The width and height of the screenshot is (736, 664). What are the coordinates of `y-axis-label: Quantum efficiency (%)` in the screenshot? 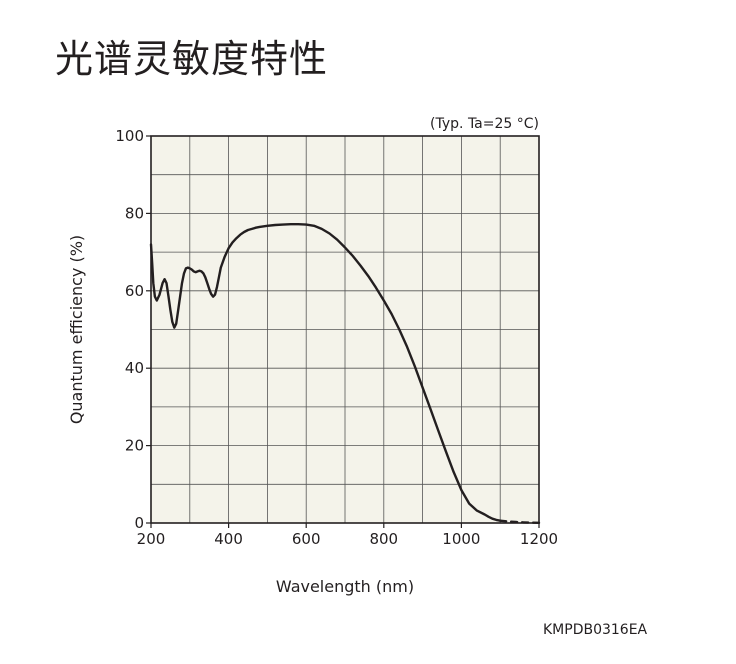 It's located at (76, 329).